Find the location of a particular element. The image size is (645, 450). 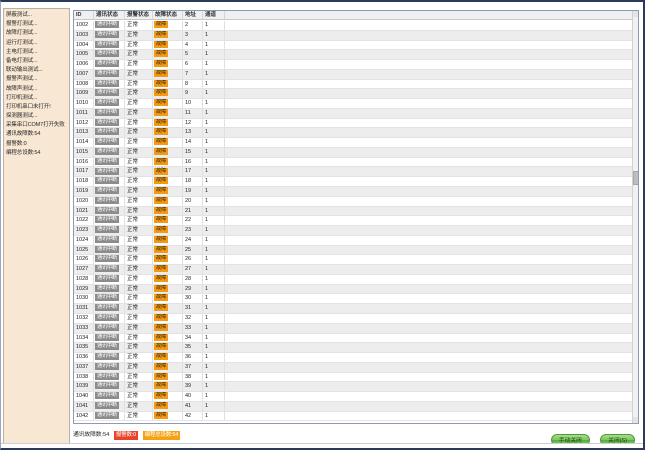

table-row: 1013 通讯中断 正常 故障 13 1 is located at coordinates (354, 133).